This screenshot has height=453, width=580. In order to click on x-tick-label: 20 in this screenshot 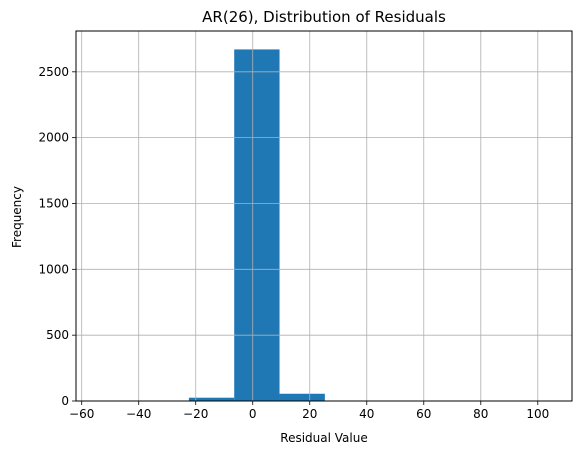, I will do `click(309, 414)`.